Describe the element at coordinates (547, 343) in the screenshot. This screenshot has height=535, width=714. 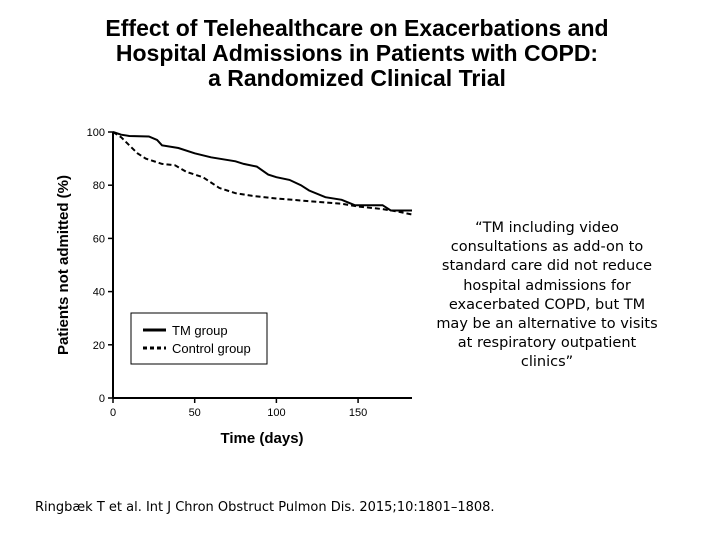
I see `quote-line: at respiratory outpatient` at that location.